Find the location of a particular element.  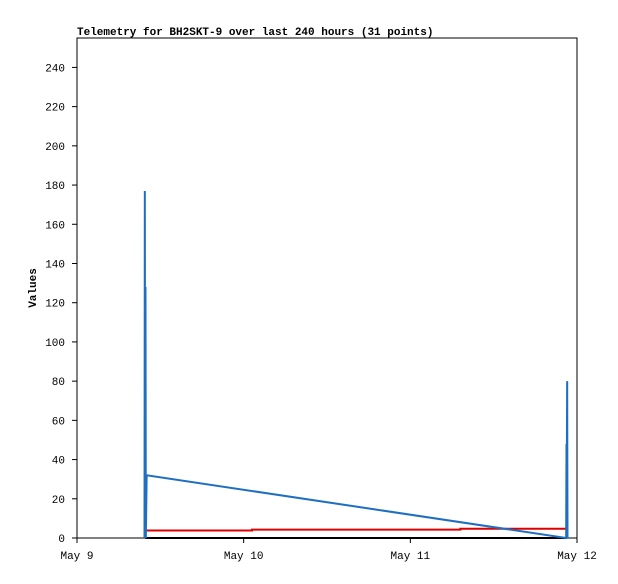

x-tick-label: May 9 is located at coordinates (76, 557).